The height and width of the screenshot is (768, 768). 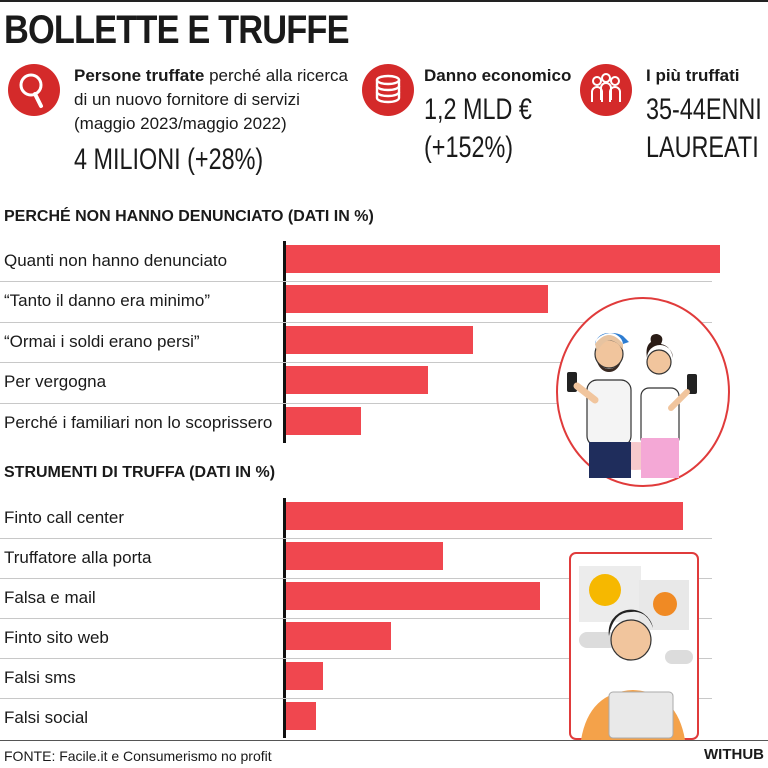 What do you see at coordinates (102, 341) in the screenshot?
I see `category-label: “Ormai i soldi erano persi”` at bounding box center [102, 341].